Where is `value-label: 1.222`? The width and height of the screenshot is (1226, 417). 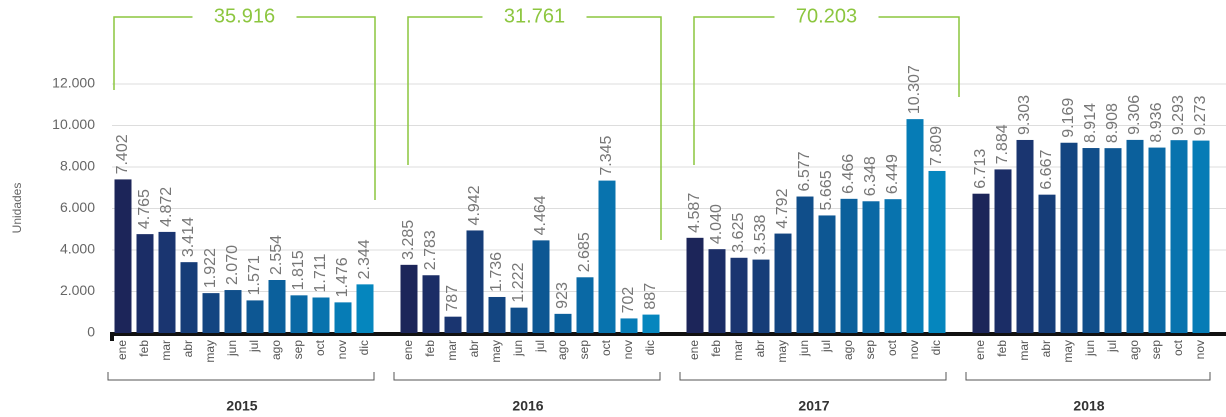
value-label: 1.222 is located at coordinates (518, 283).